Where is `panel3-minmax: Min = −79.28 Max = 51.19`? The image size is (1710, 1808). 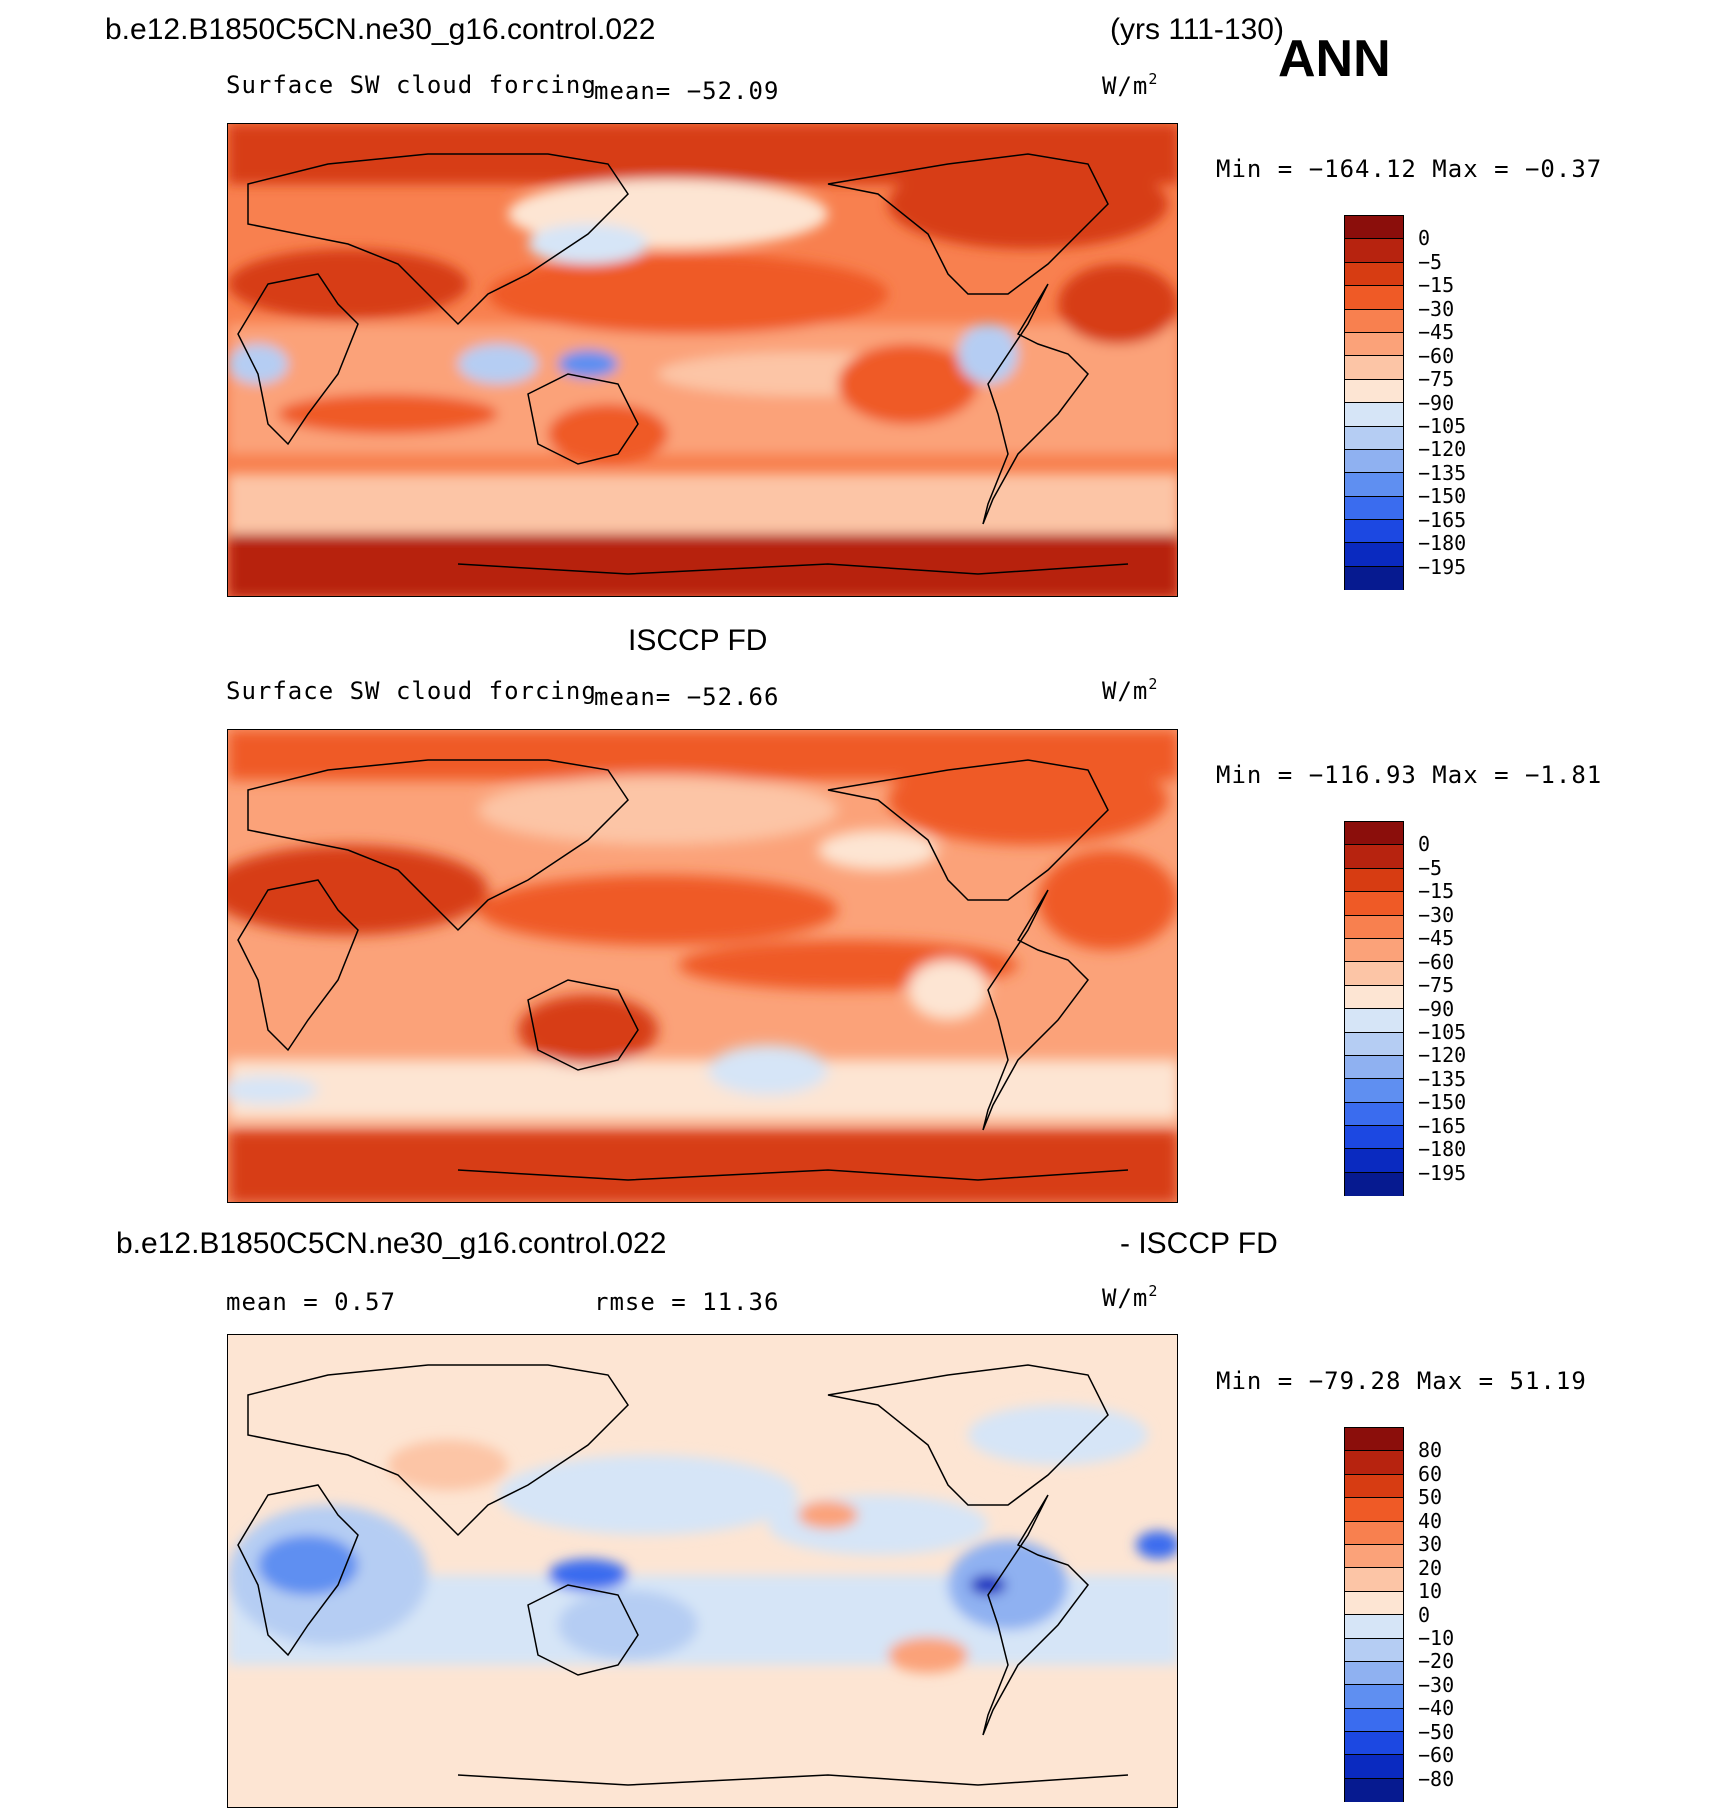 panel3-minmax: Min = −79.28 Max = 51.19 is located at coordinates (1401, 1381).